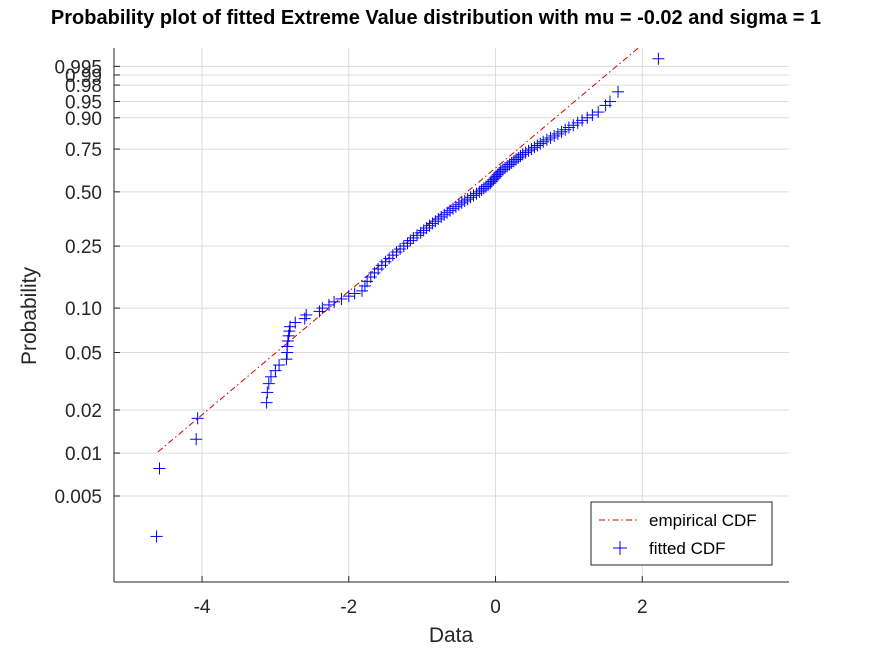 Image resolution: width=872 pixels, height=654 pixels. I want to click on y-tick-label: 0.25, so click(83, 247).